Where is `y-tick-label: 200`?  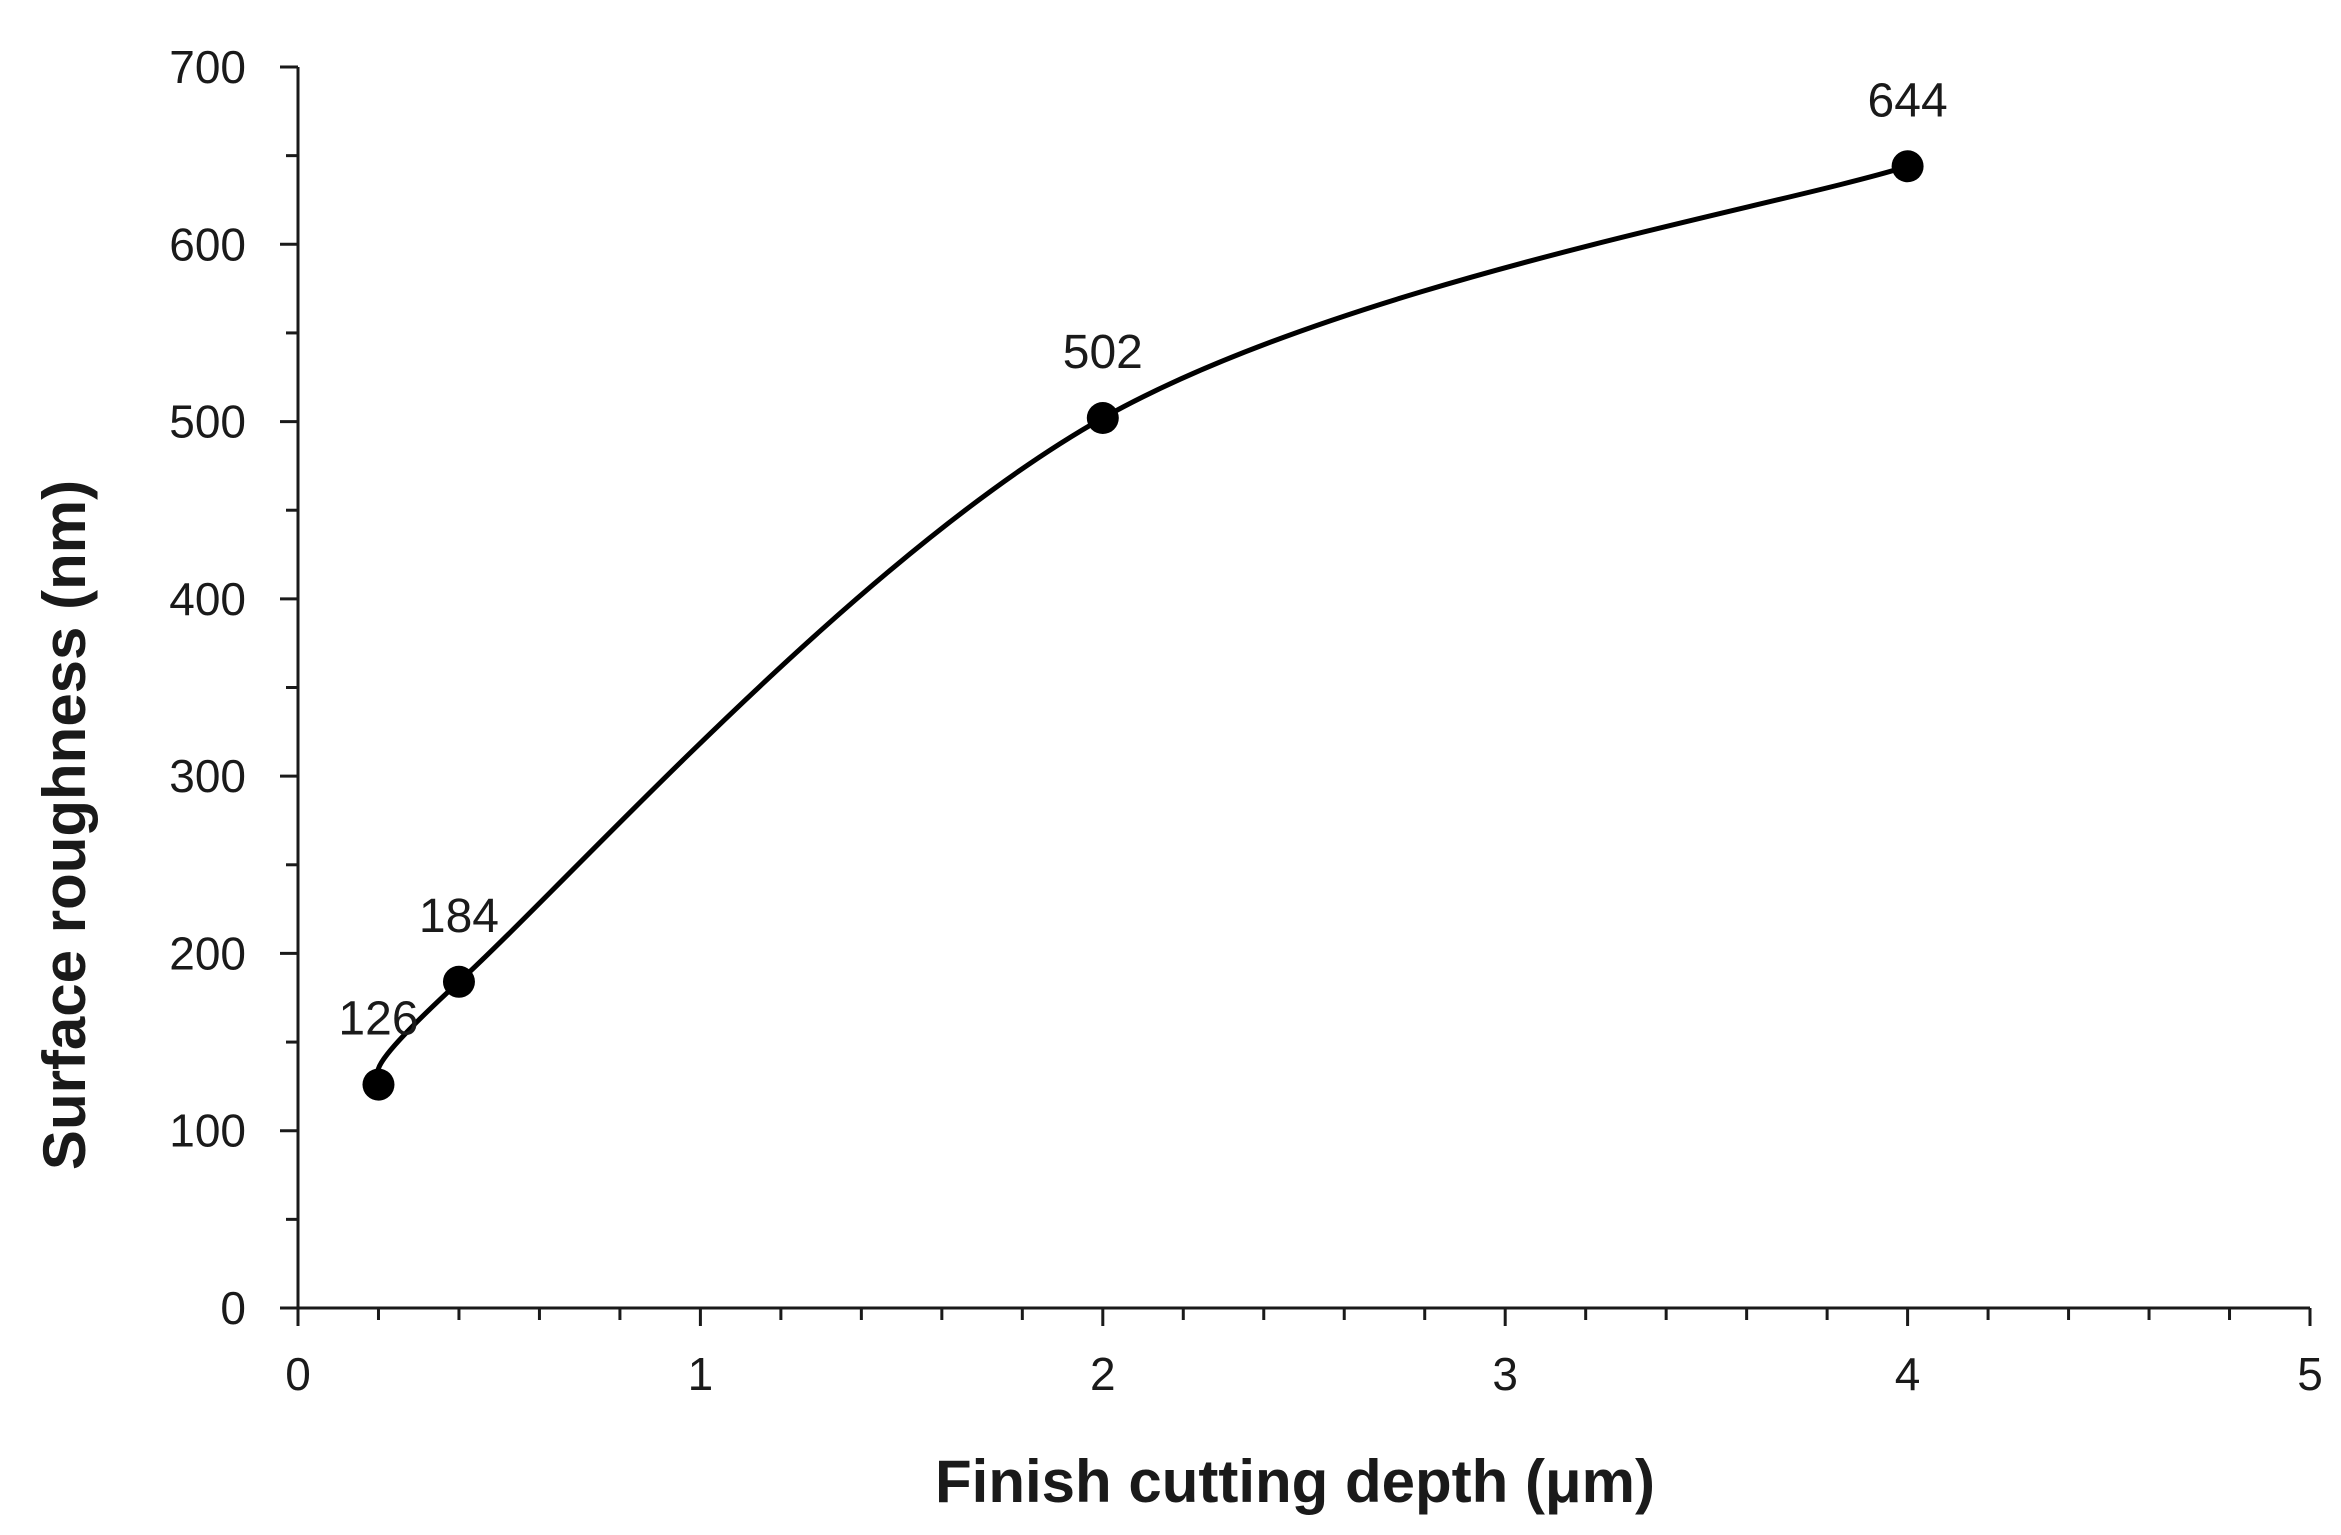 y-tick-label: 200 is located at coordinates (207, 953).